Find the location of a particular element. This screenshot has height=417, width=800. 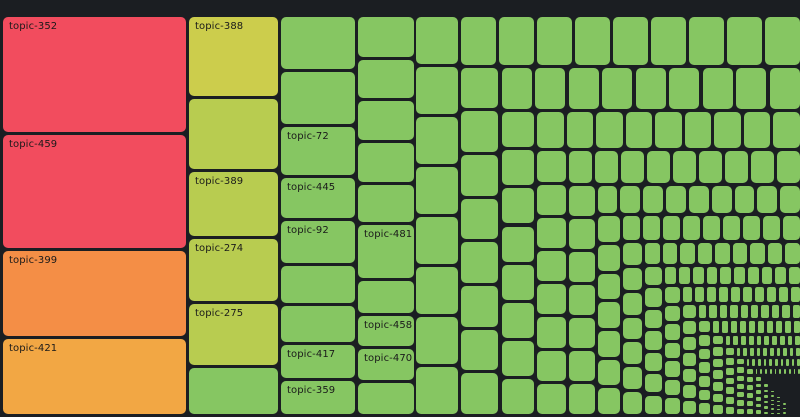

treemap-cell-topic-458: topic-458 is located at coordinates (386, 331).